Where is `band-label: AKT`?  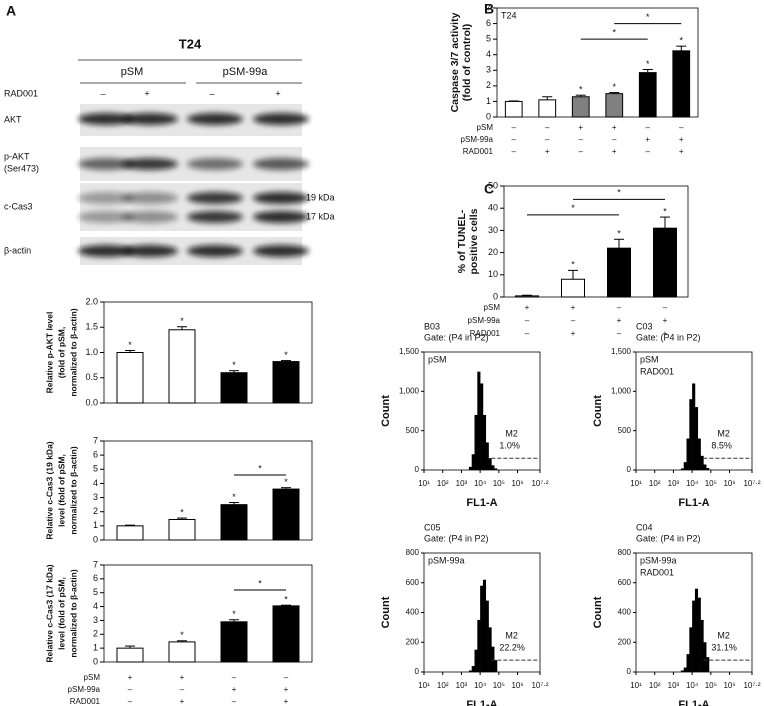 band-label: AKT is located at coordinates (13, 119).